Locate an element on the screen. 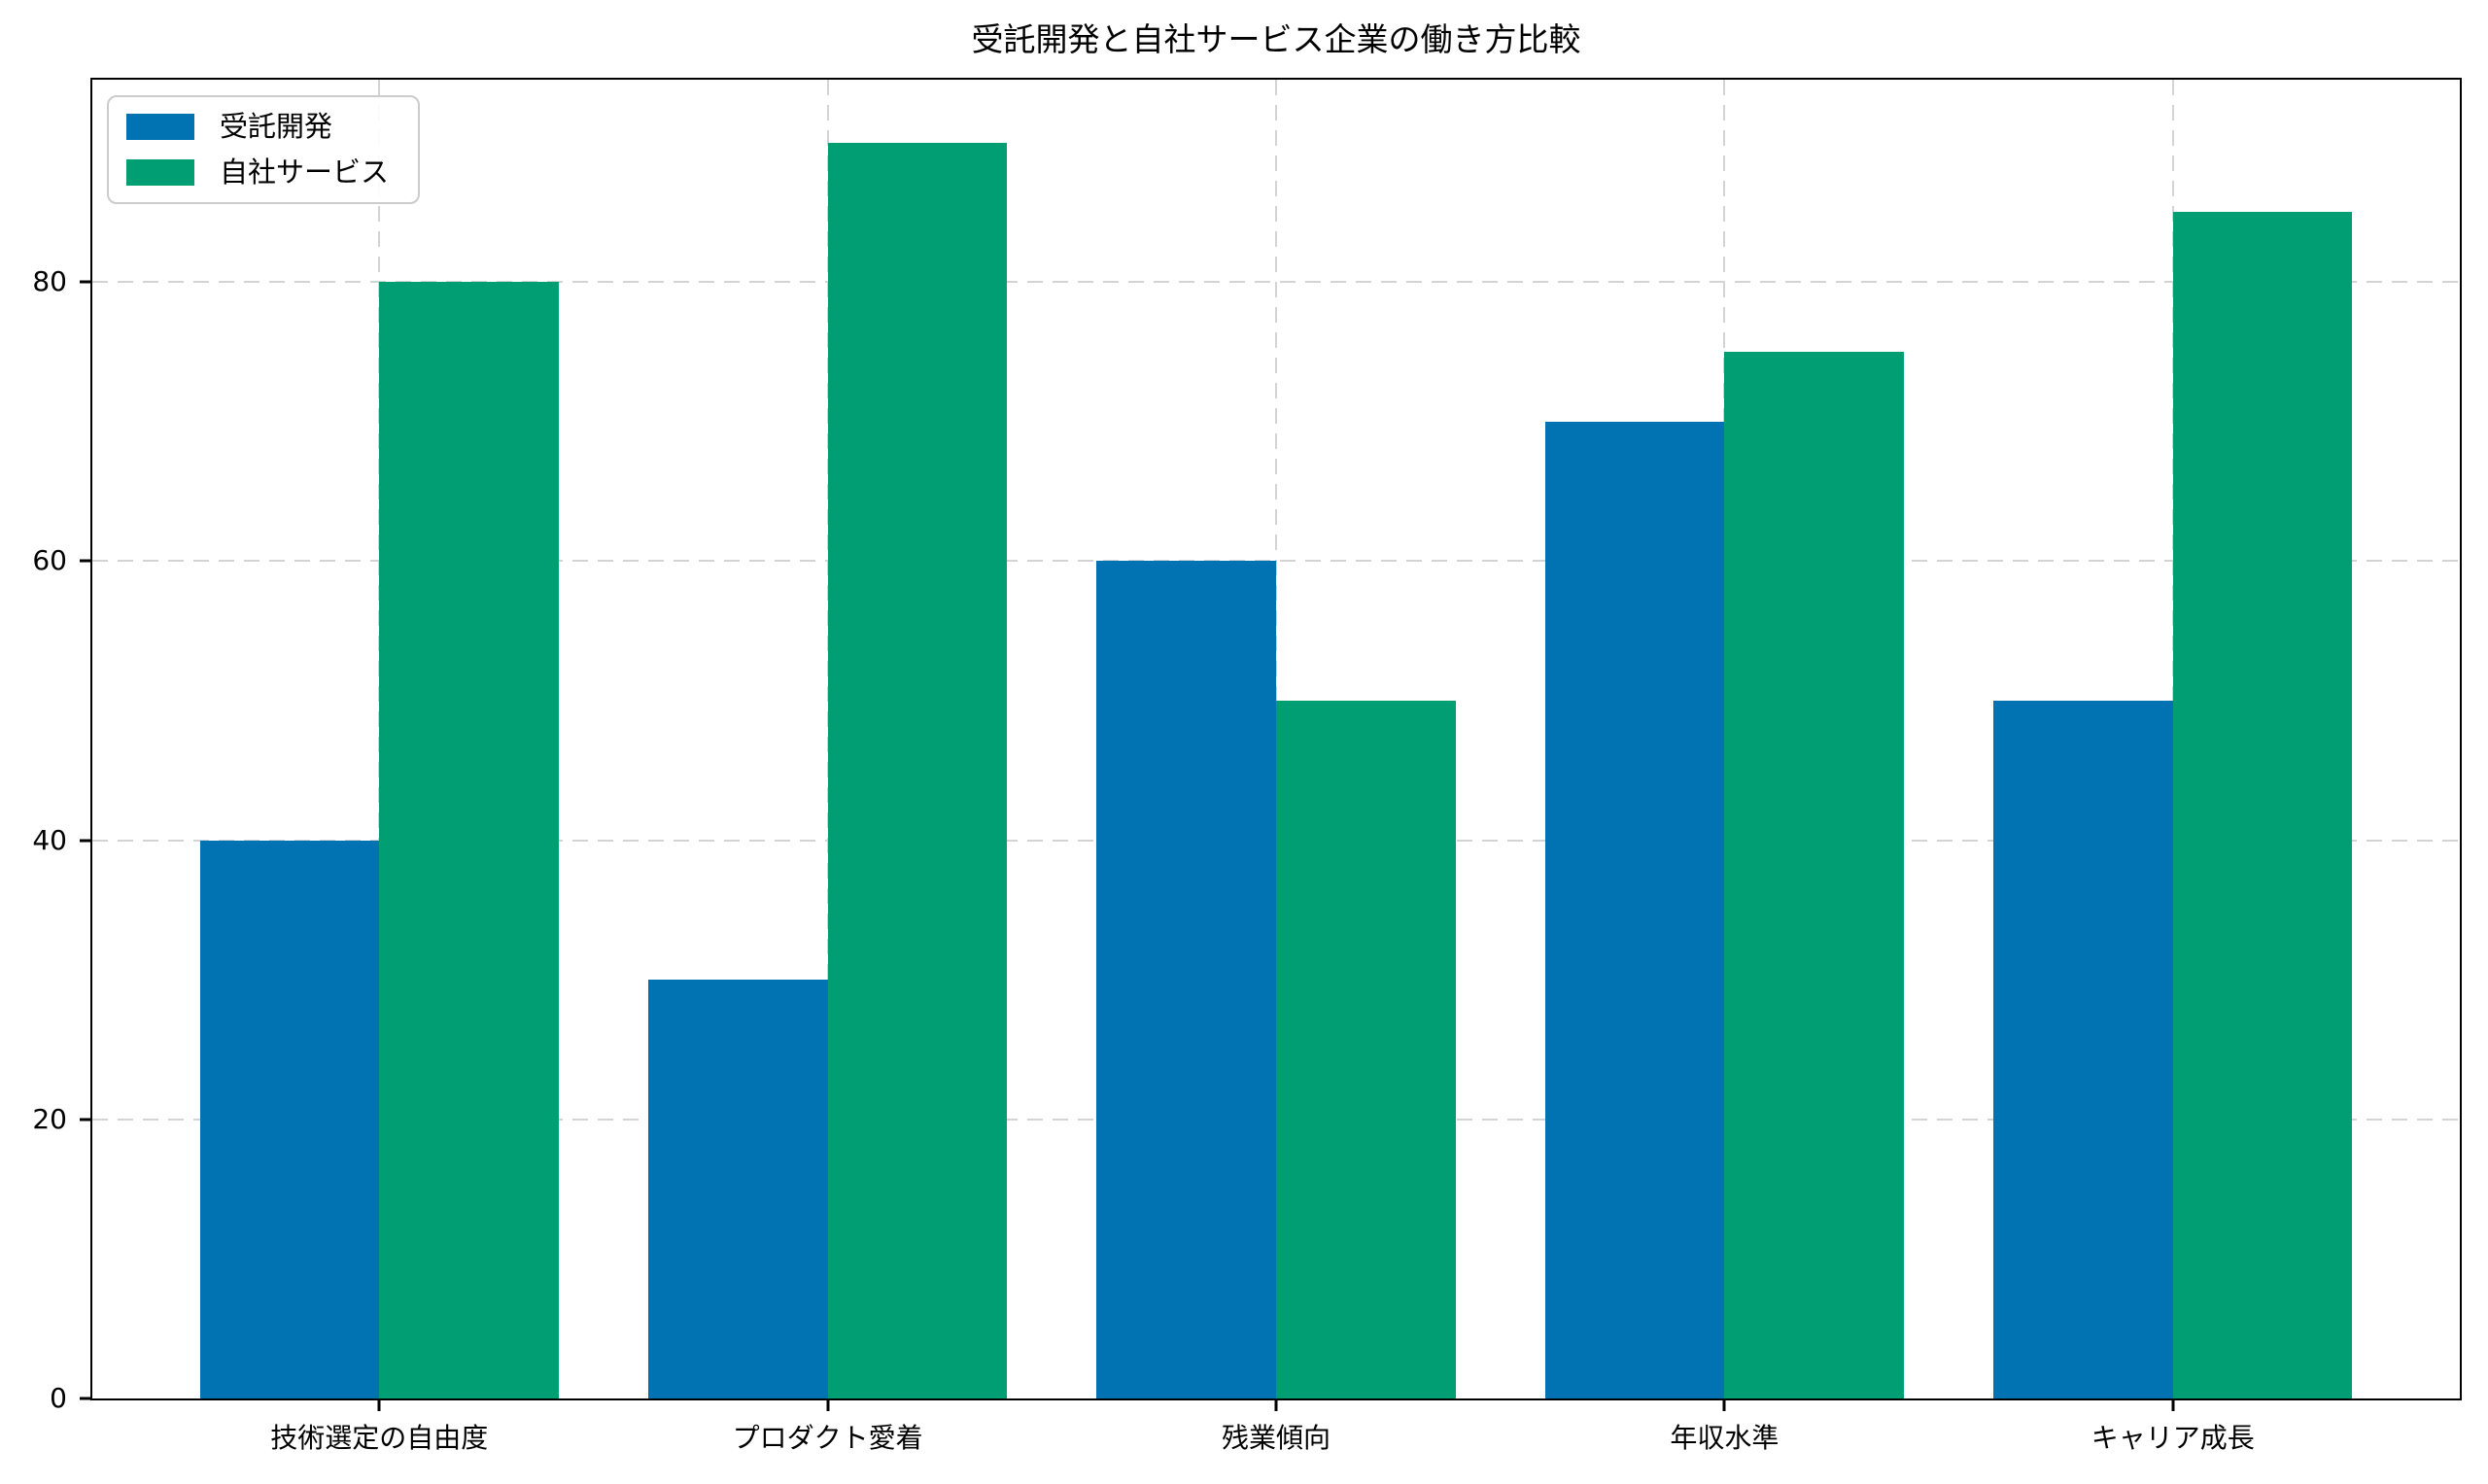 The height and width of the screenshot is (1484, 2488). x-tick-label-3: 年収水準 is located at coordinates (1725, 1438).